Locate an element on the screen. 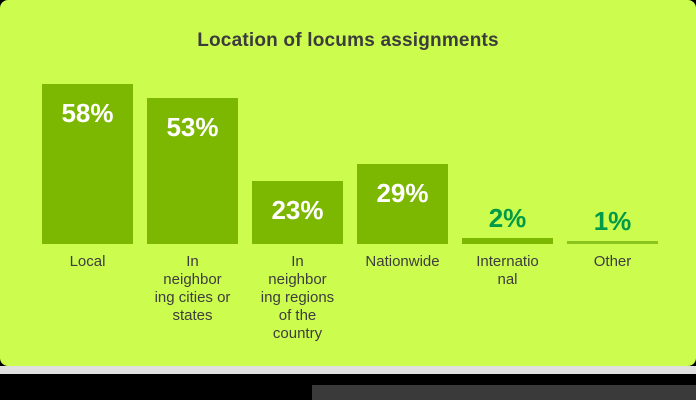 The image size is (696, 400). bar-group: 58% Local is located at coordinates (87, 135).